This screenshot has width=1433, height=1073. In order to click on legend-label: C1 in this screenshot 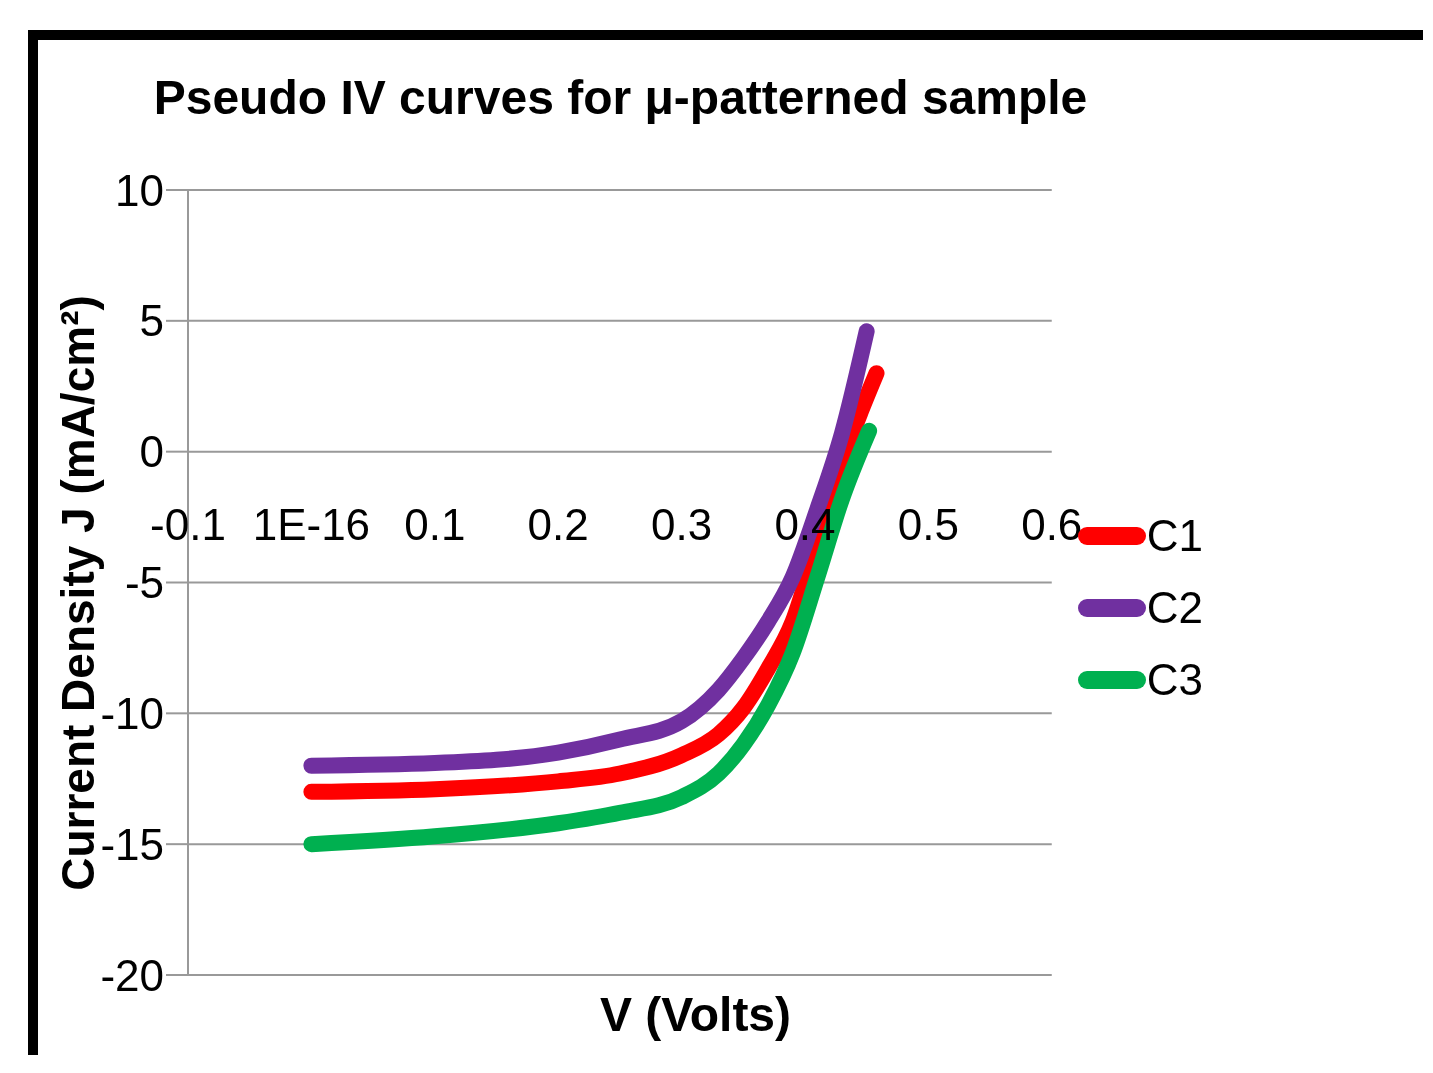, I will do `click(1174, 535)`.